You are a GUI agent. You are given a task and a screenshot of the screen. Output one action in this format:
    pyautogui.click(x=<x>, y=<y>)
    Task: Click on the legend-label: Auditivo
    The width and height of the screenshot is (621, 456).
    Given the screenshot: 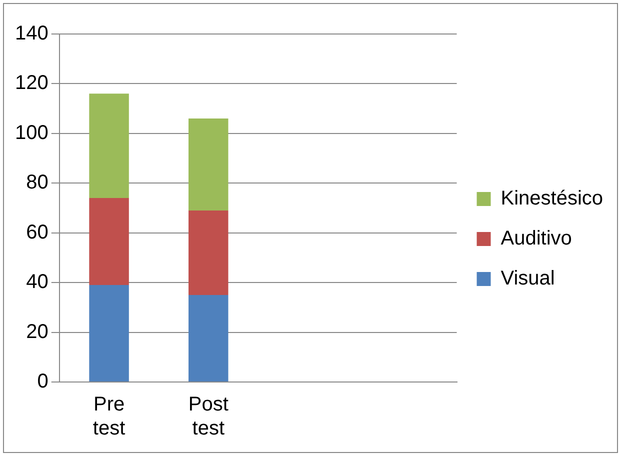 What is the action you would take?
    pyautogui.click(x=536, y=239)
    